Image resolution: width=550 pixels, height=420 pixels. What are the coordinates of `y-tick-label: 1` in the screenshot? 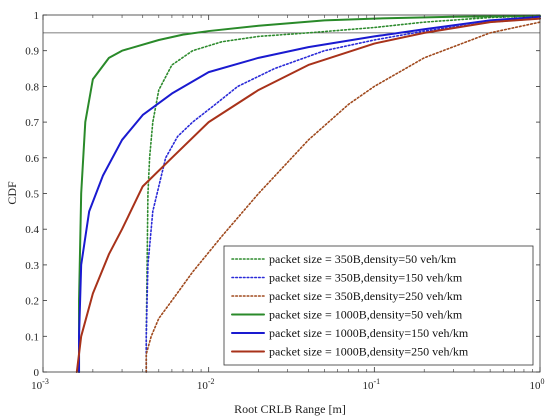 It's located at (37, 16).